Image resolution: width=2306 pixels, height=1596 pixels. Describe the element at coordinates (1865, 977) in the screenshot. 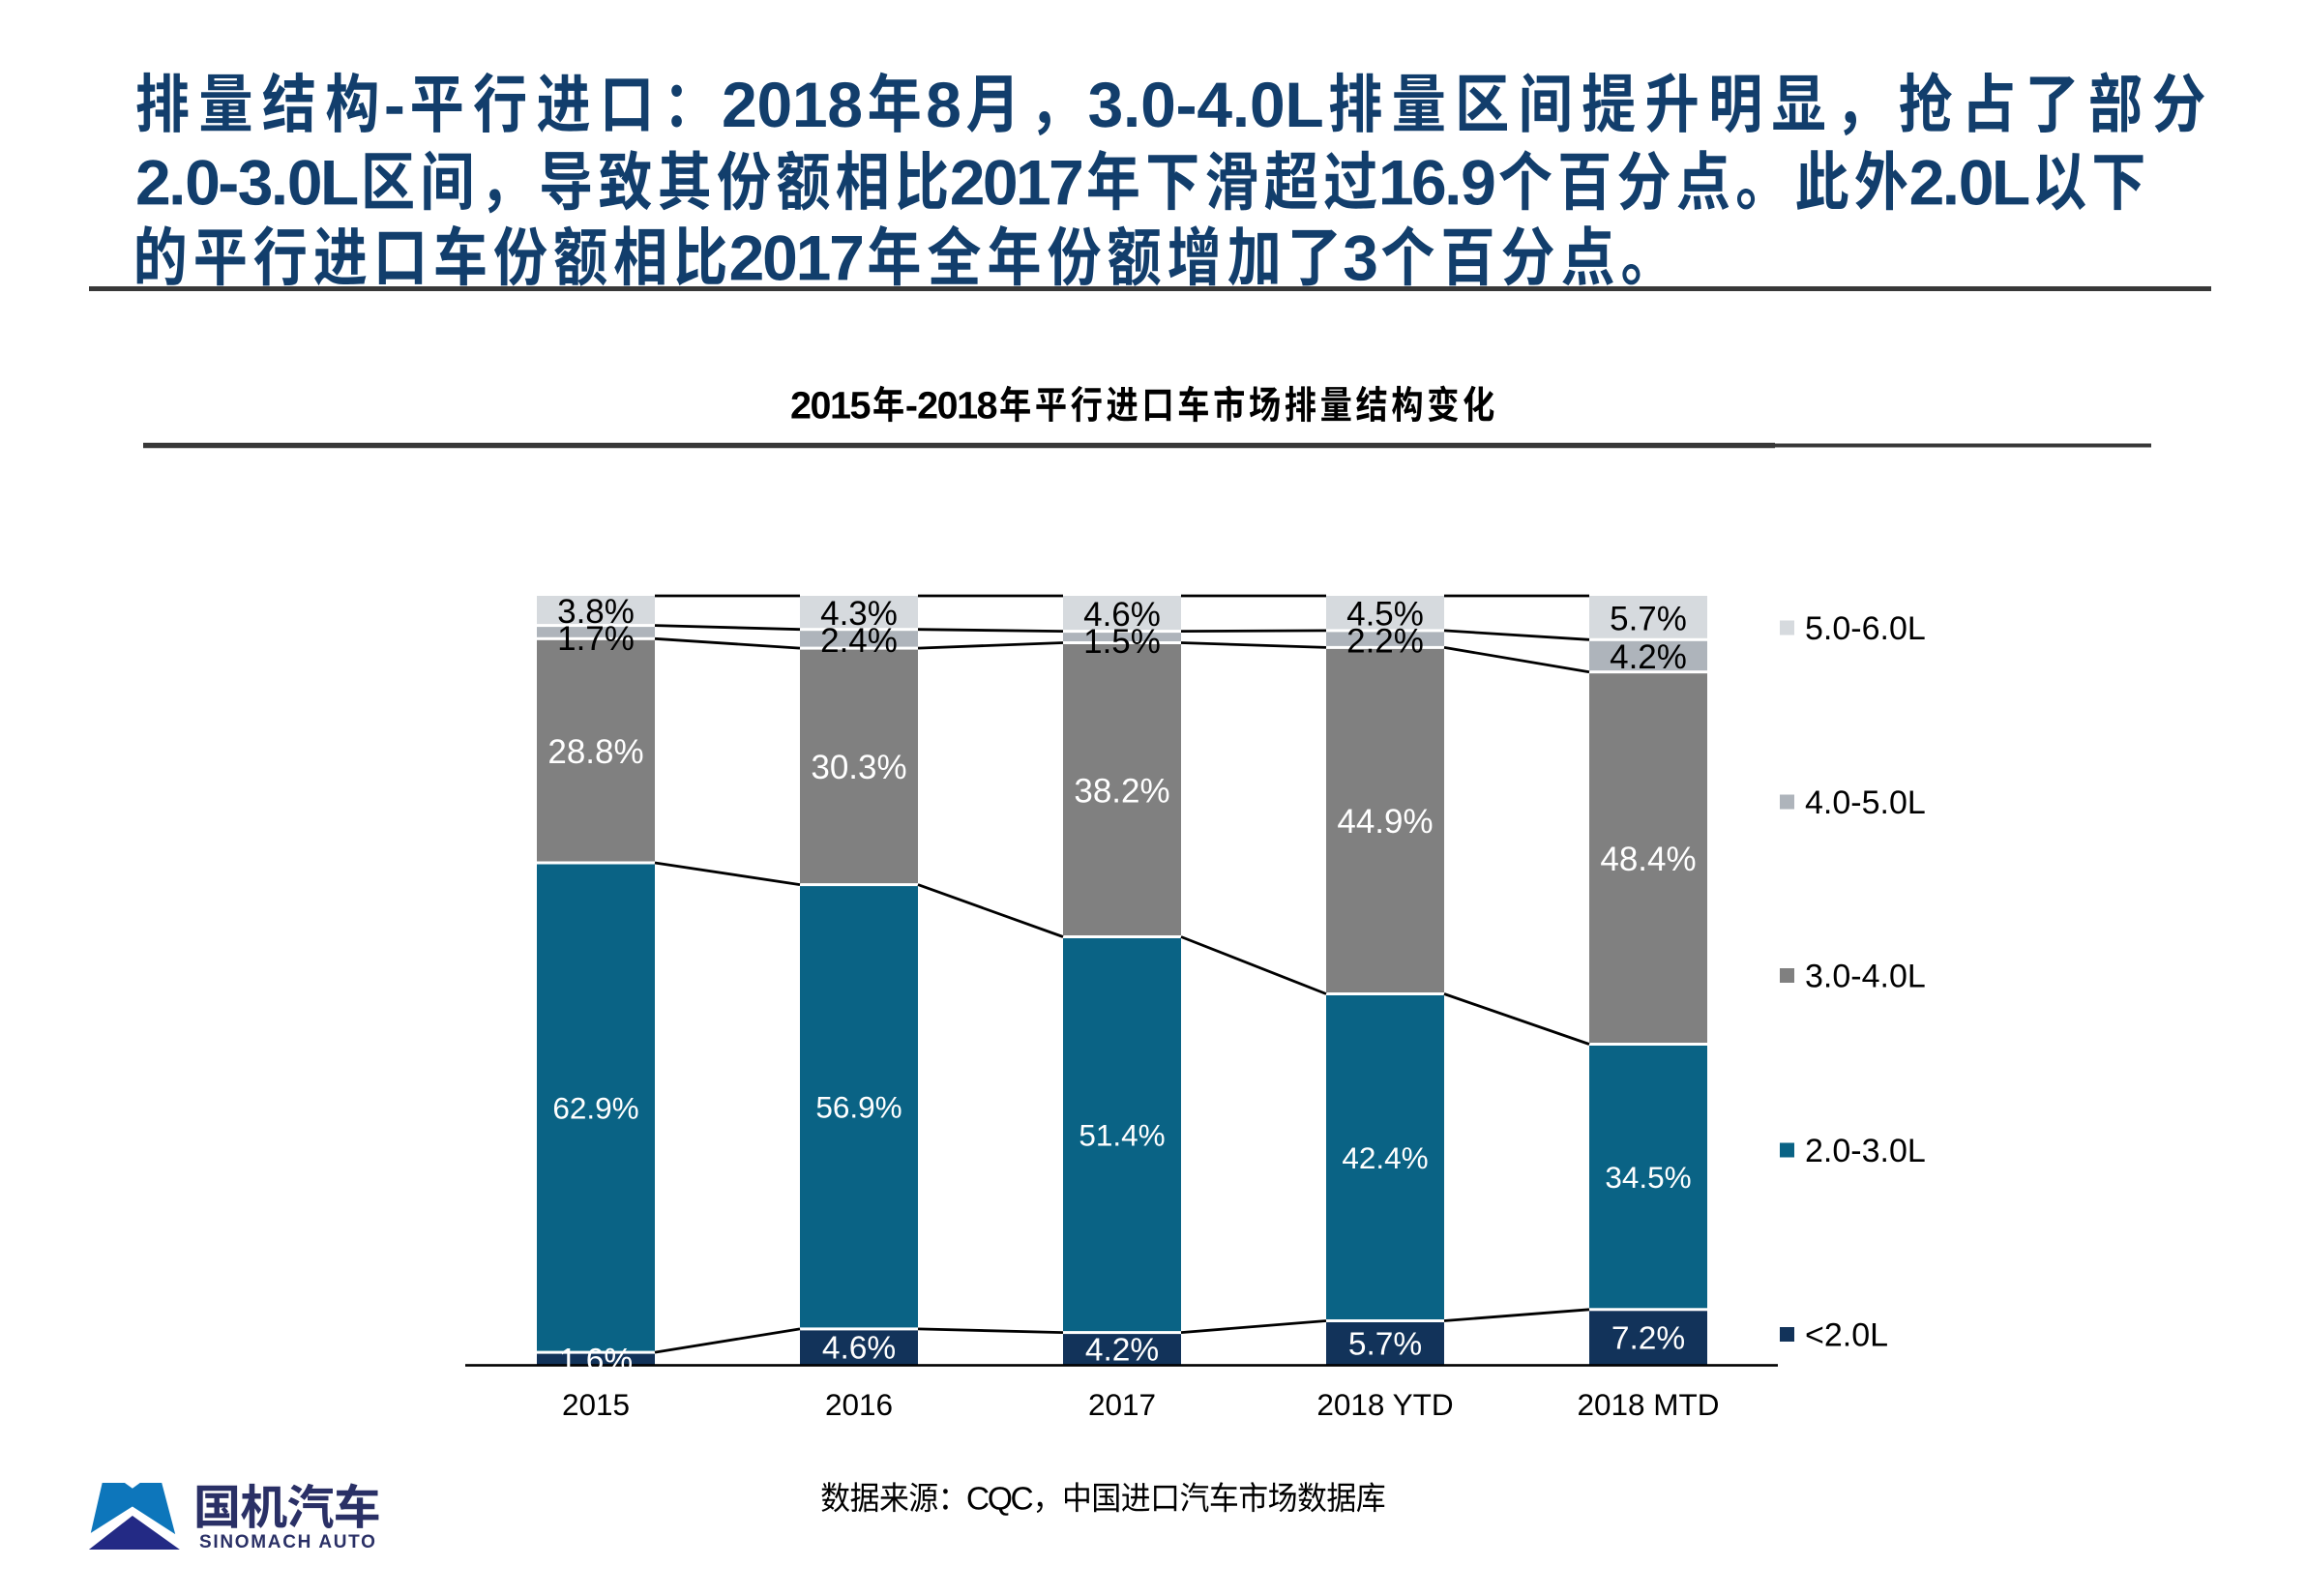

I see `svg-text: 3.0-4.0L` at that location.